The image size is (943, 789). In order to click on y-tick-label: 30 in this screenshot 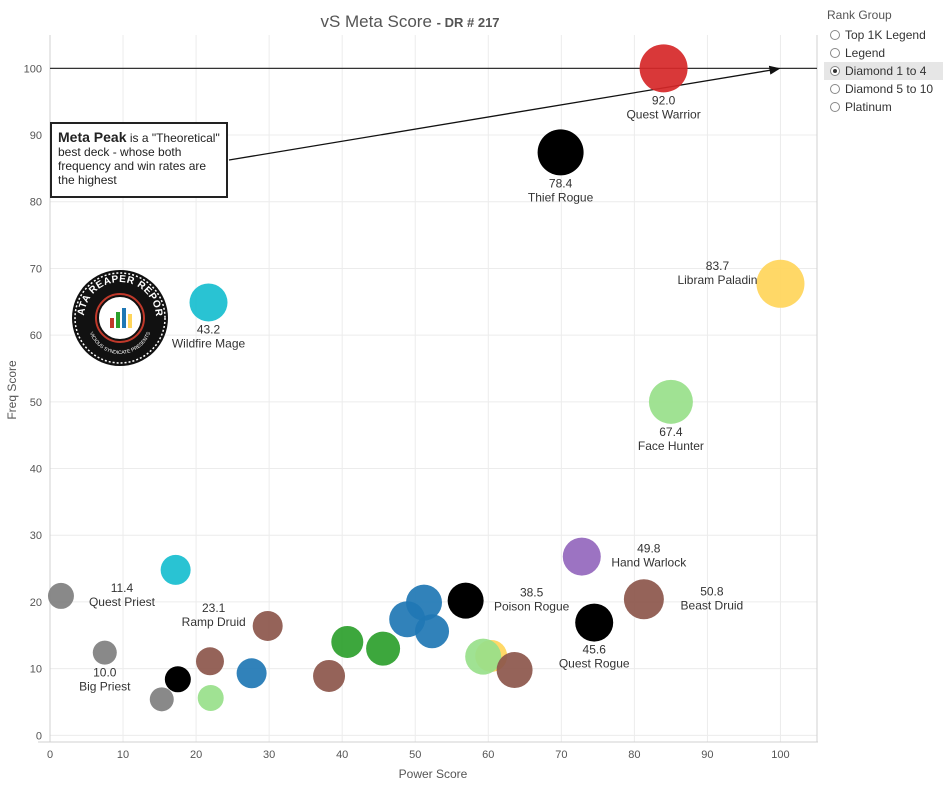, I will do `click(36, 536)`.